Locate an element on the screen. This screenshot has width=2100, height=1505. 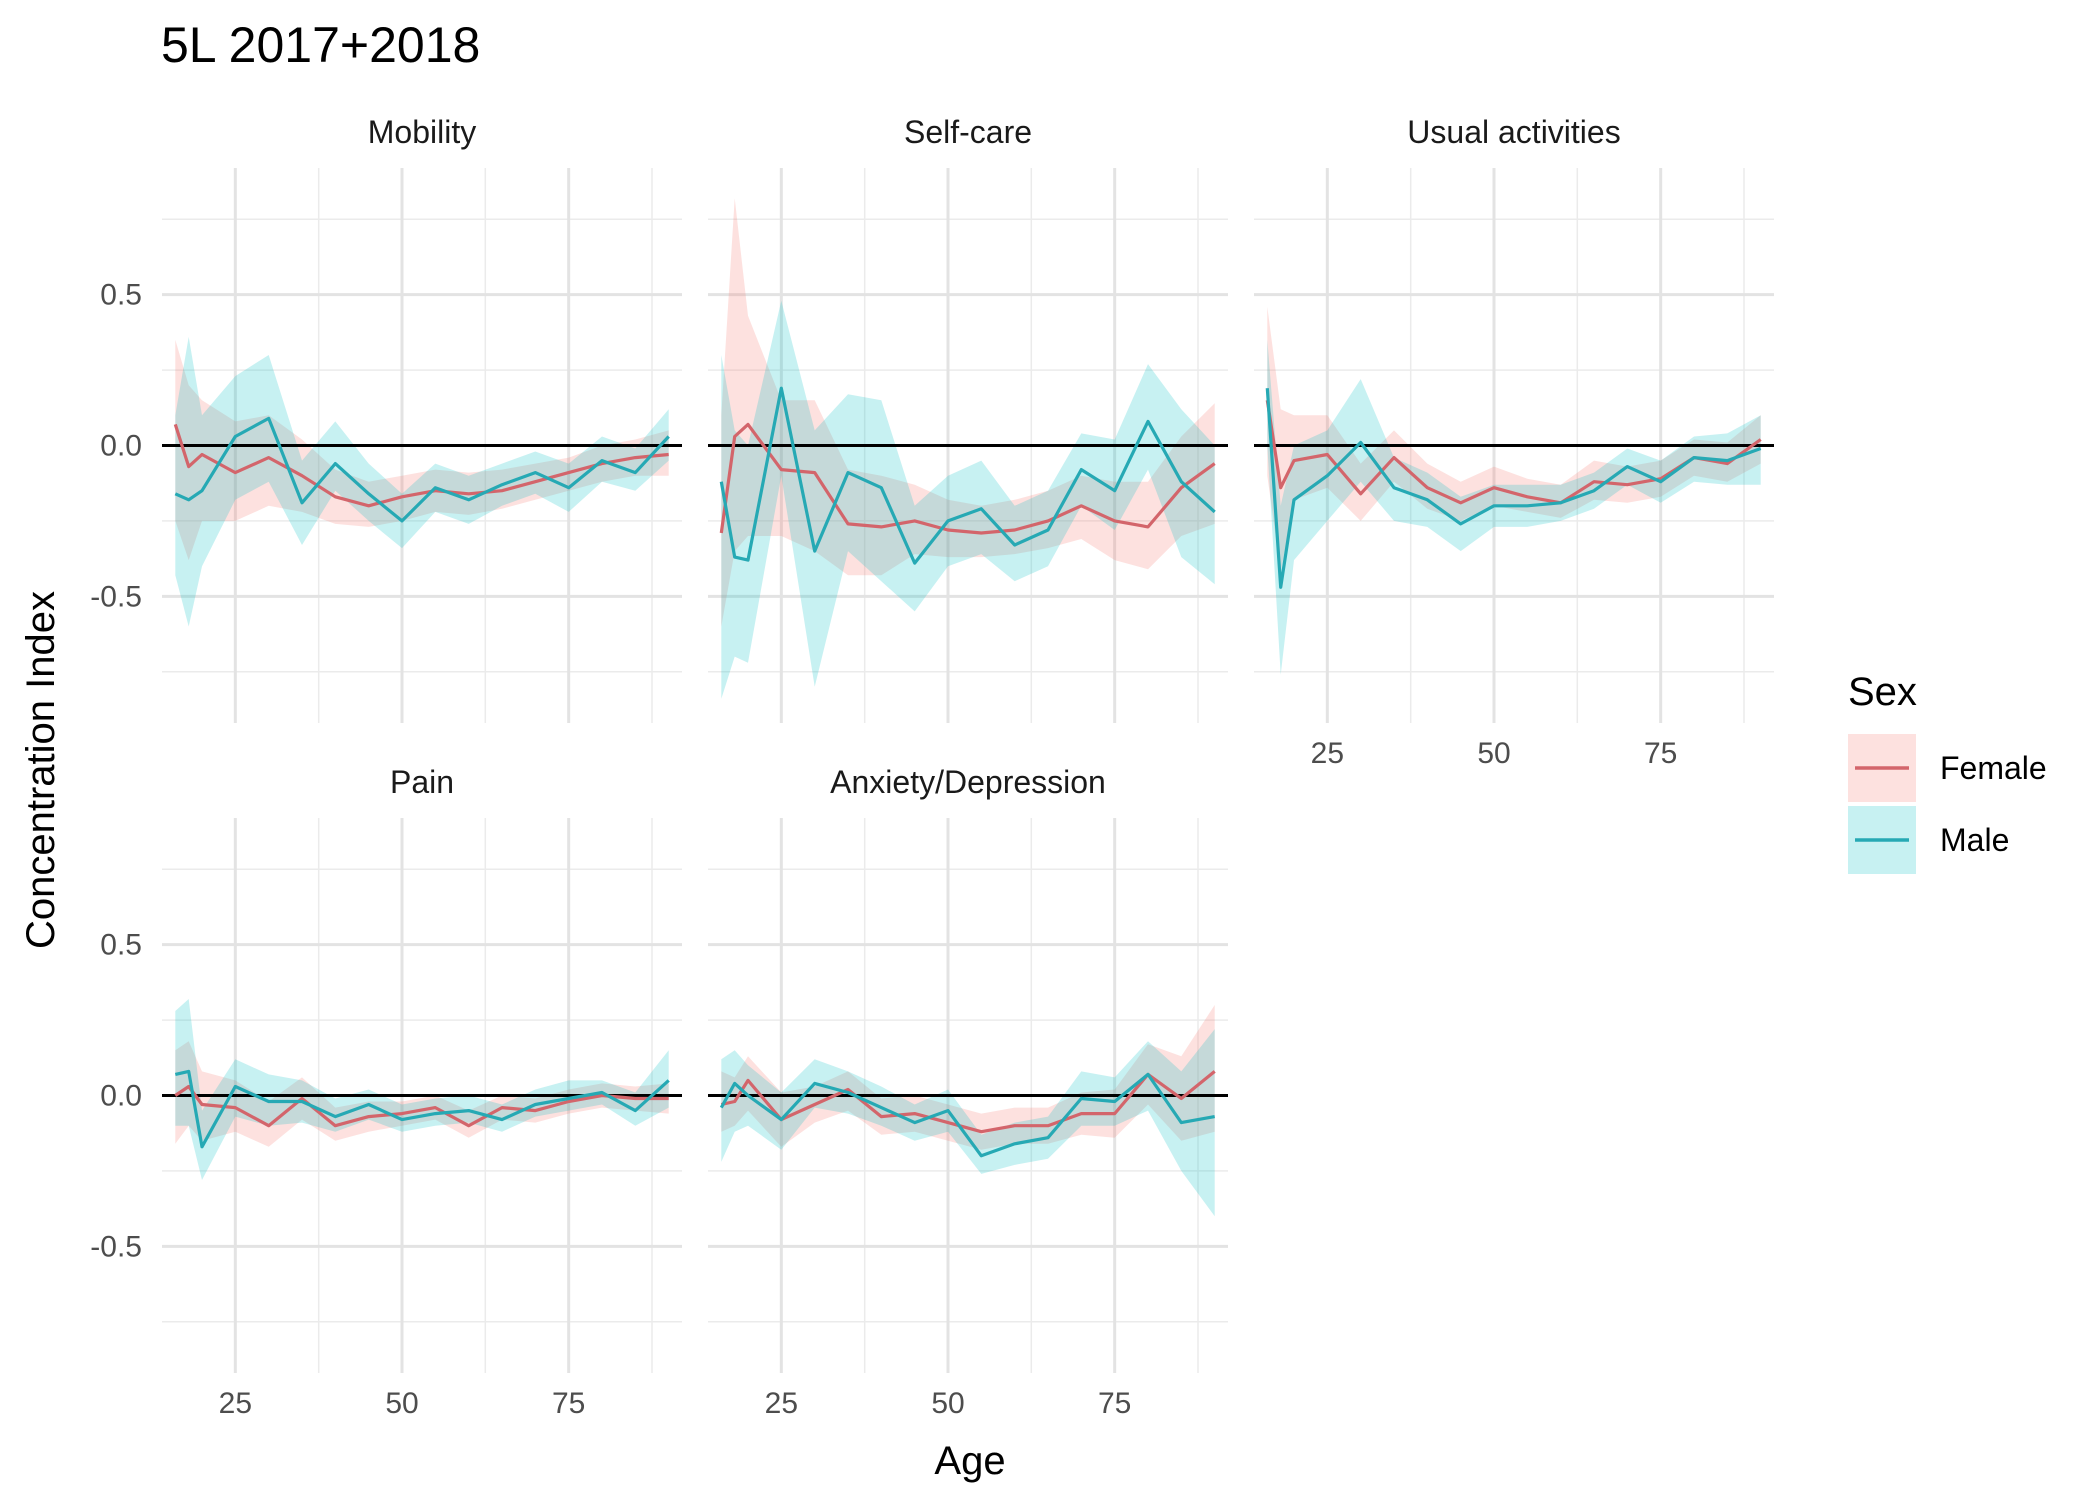
facet-panel-anxiety-depression: Anxiety/Depression 25 50 75 is located at coordinates (968, 1092).